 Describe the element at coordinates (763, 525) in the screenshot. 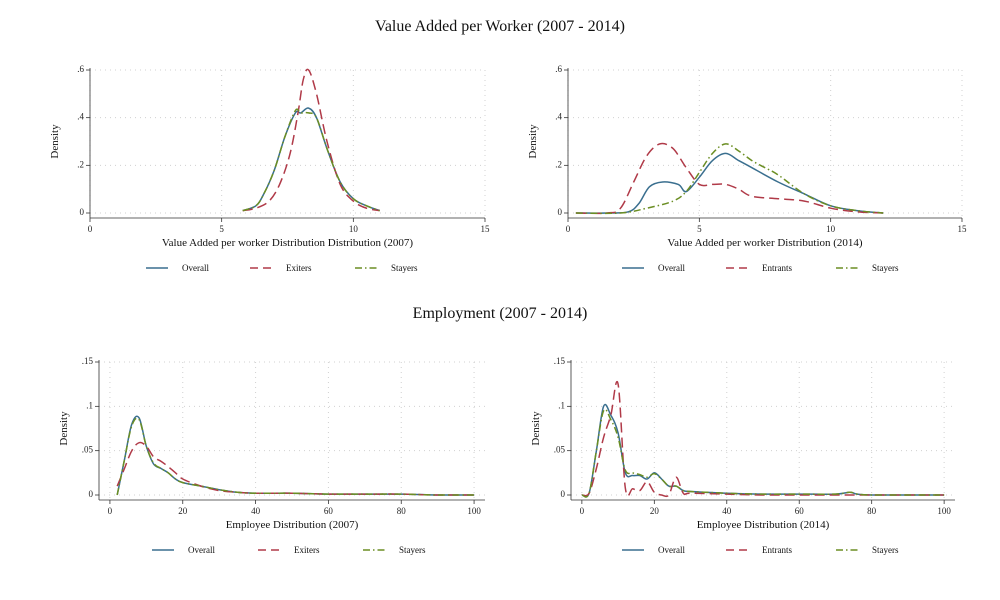

I see `x-axis-label: Employee Distribution (2014)` at that location.